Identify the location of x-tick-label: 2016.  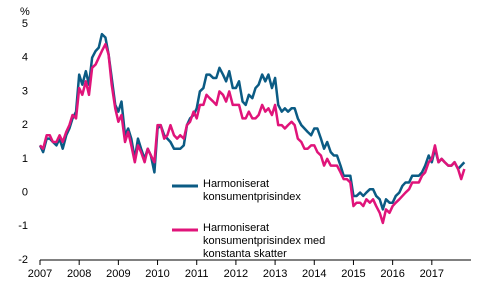
(392, 274).